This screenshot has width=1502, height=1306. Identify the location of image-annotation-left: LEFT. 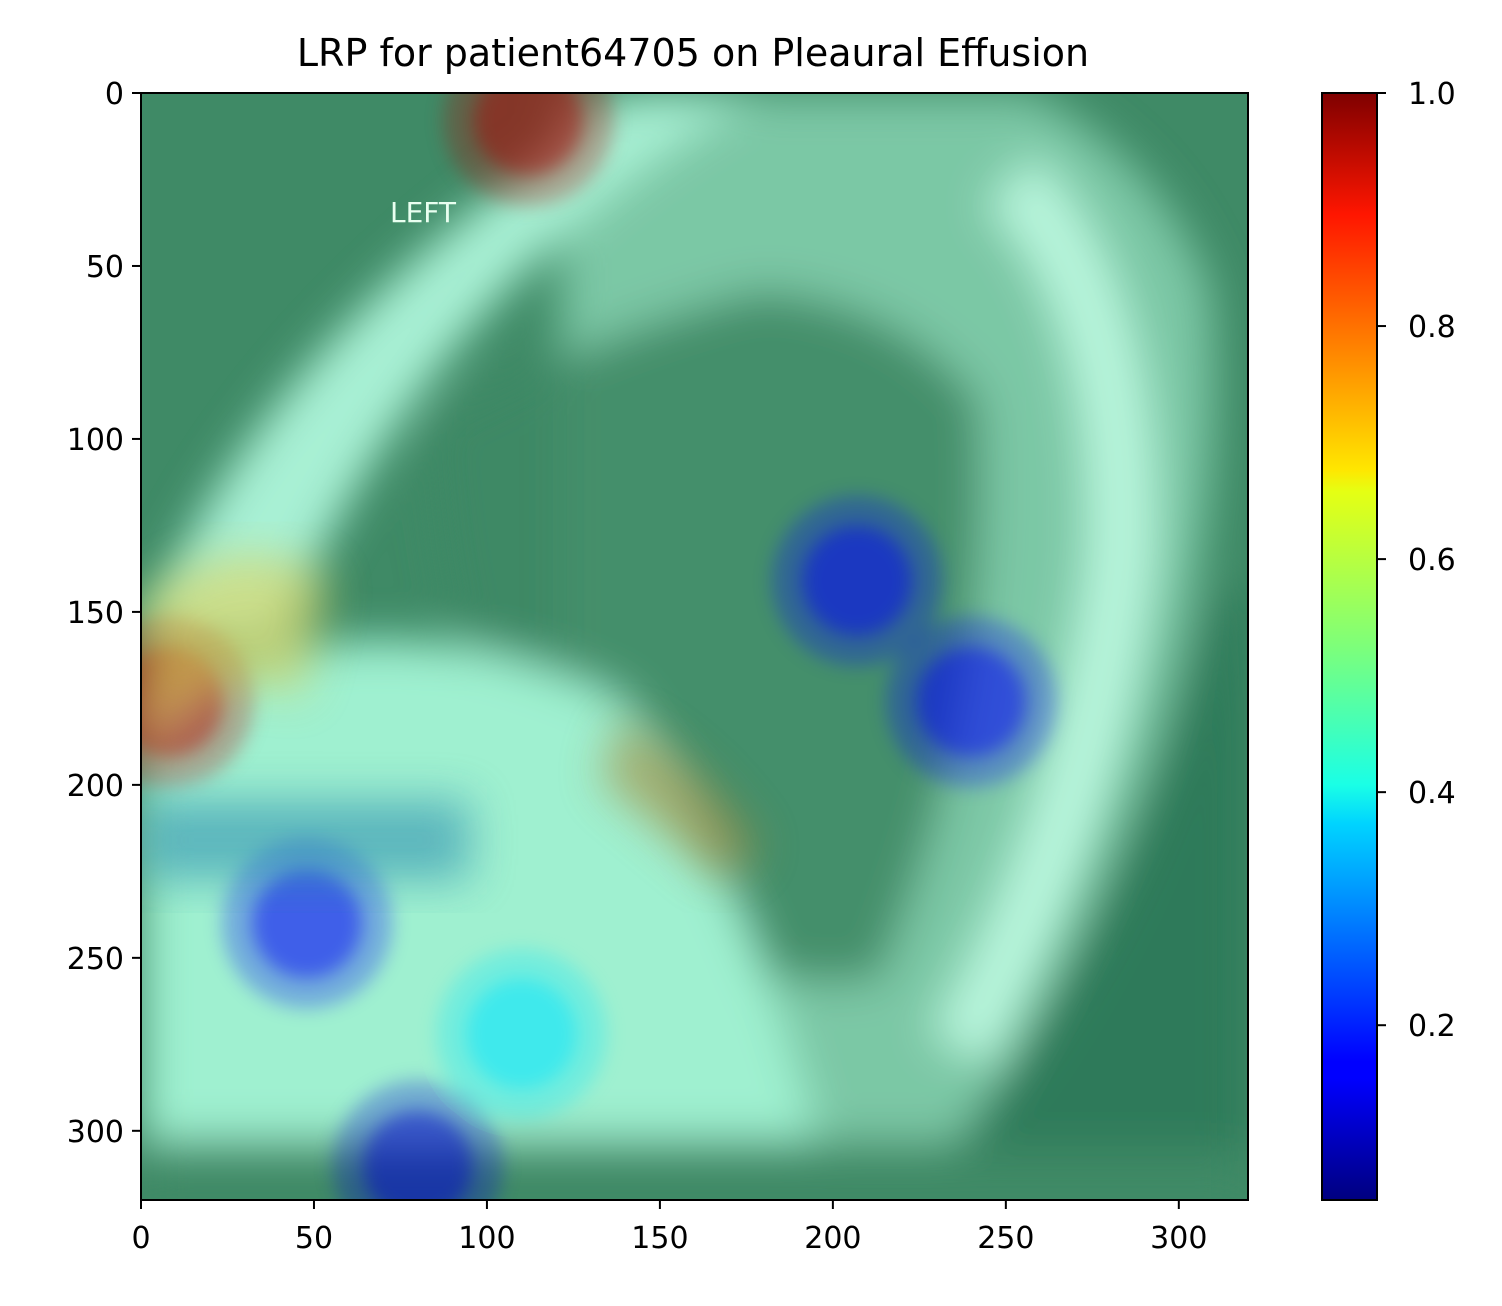
(423, 212).